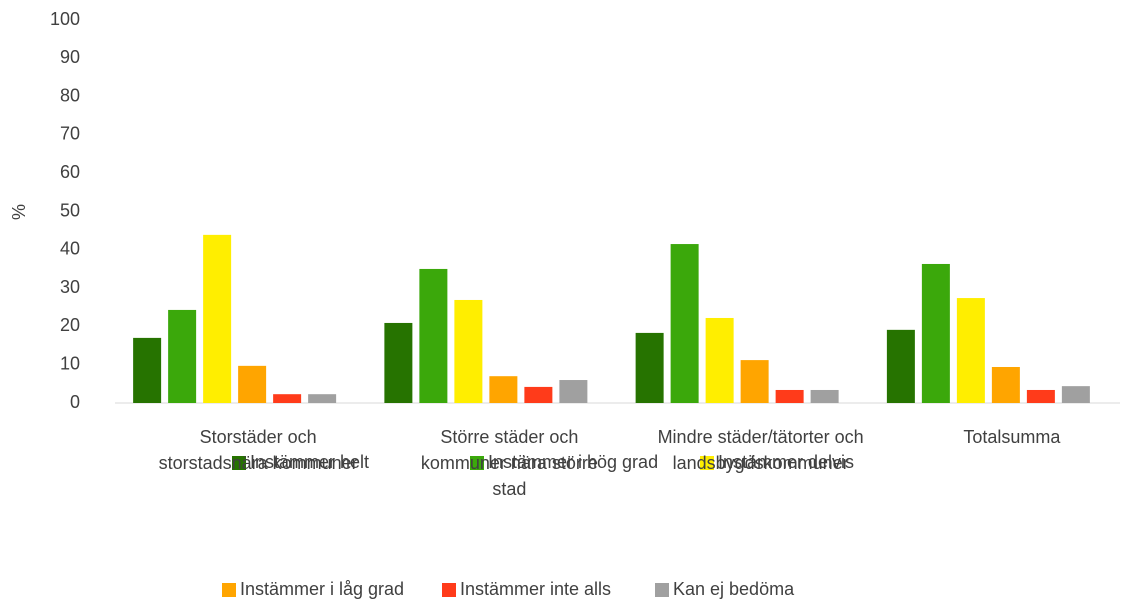 This screenshot has width=1137, height=601. What do you see at coordinates (70, 134) in the screenshot?
I see `y-tick-label: 70` at bounding box center [70, 134].